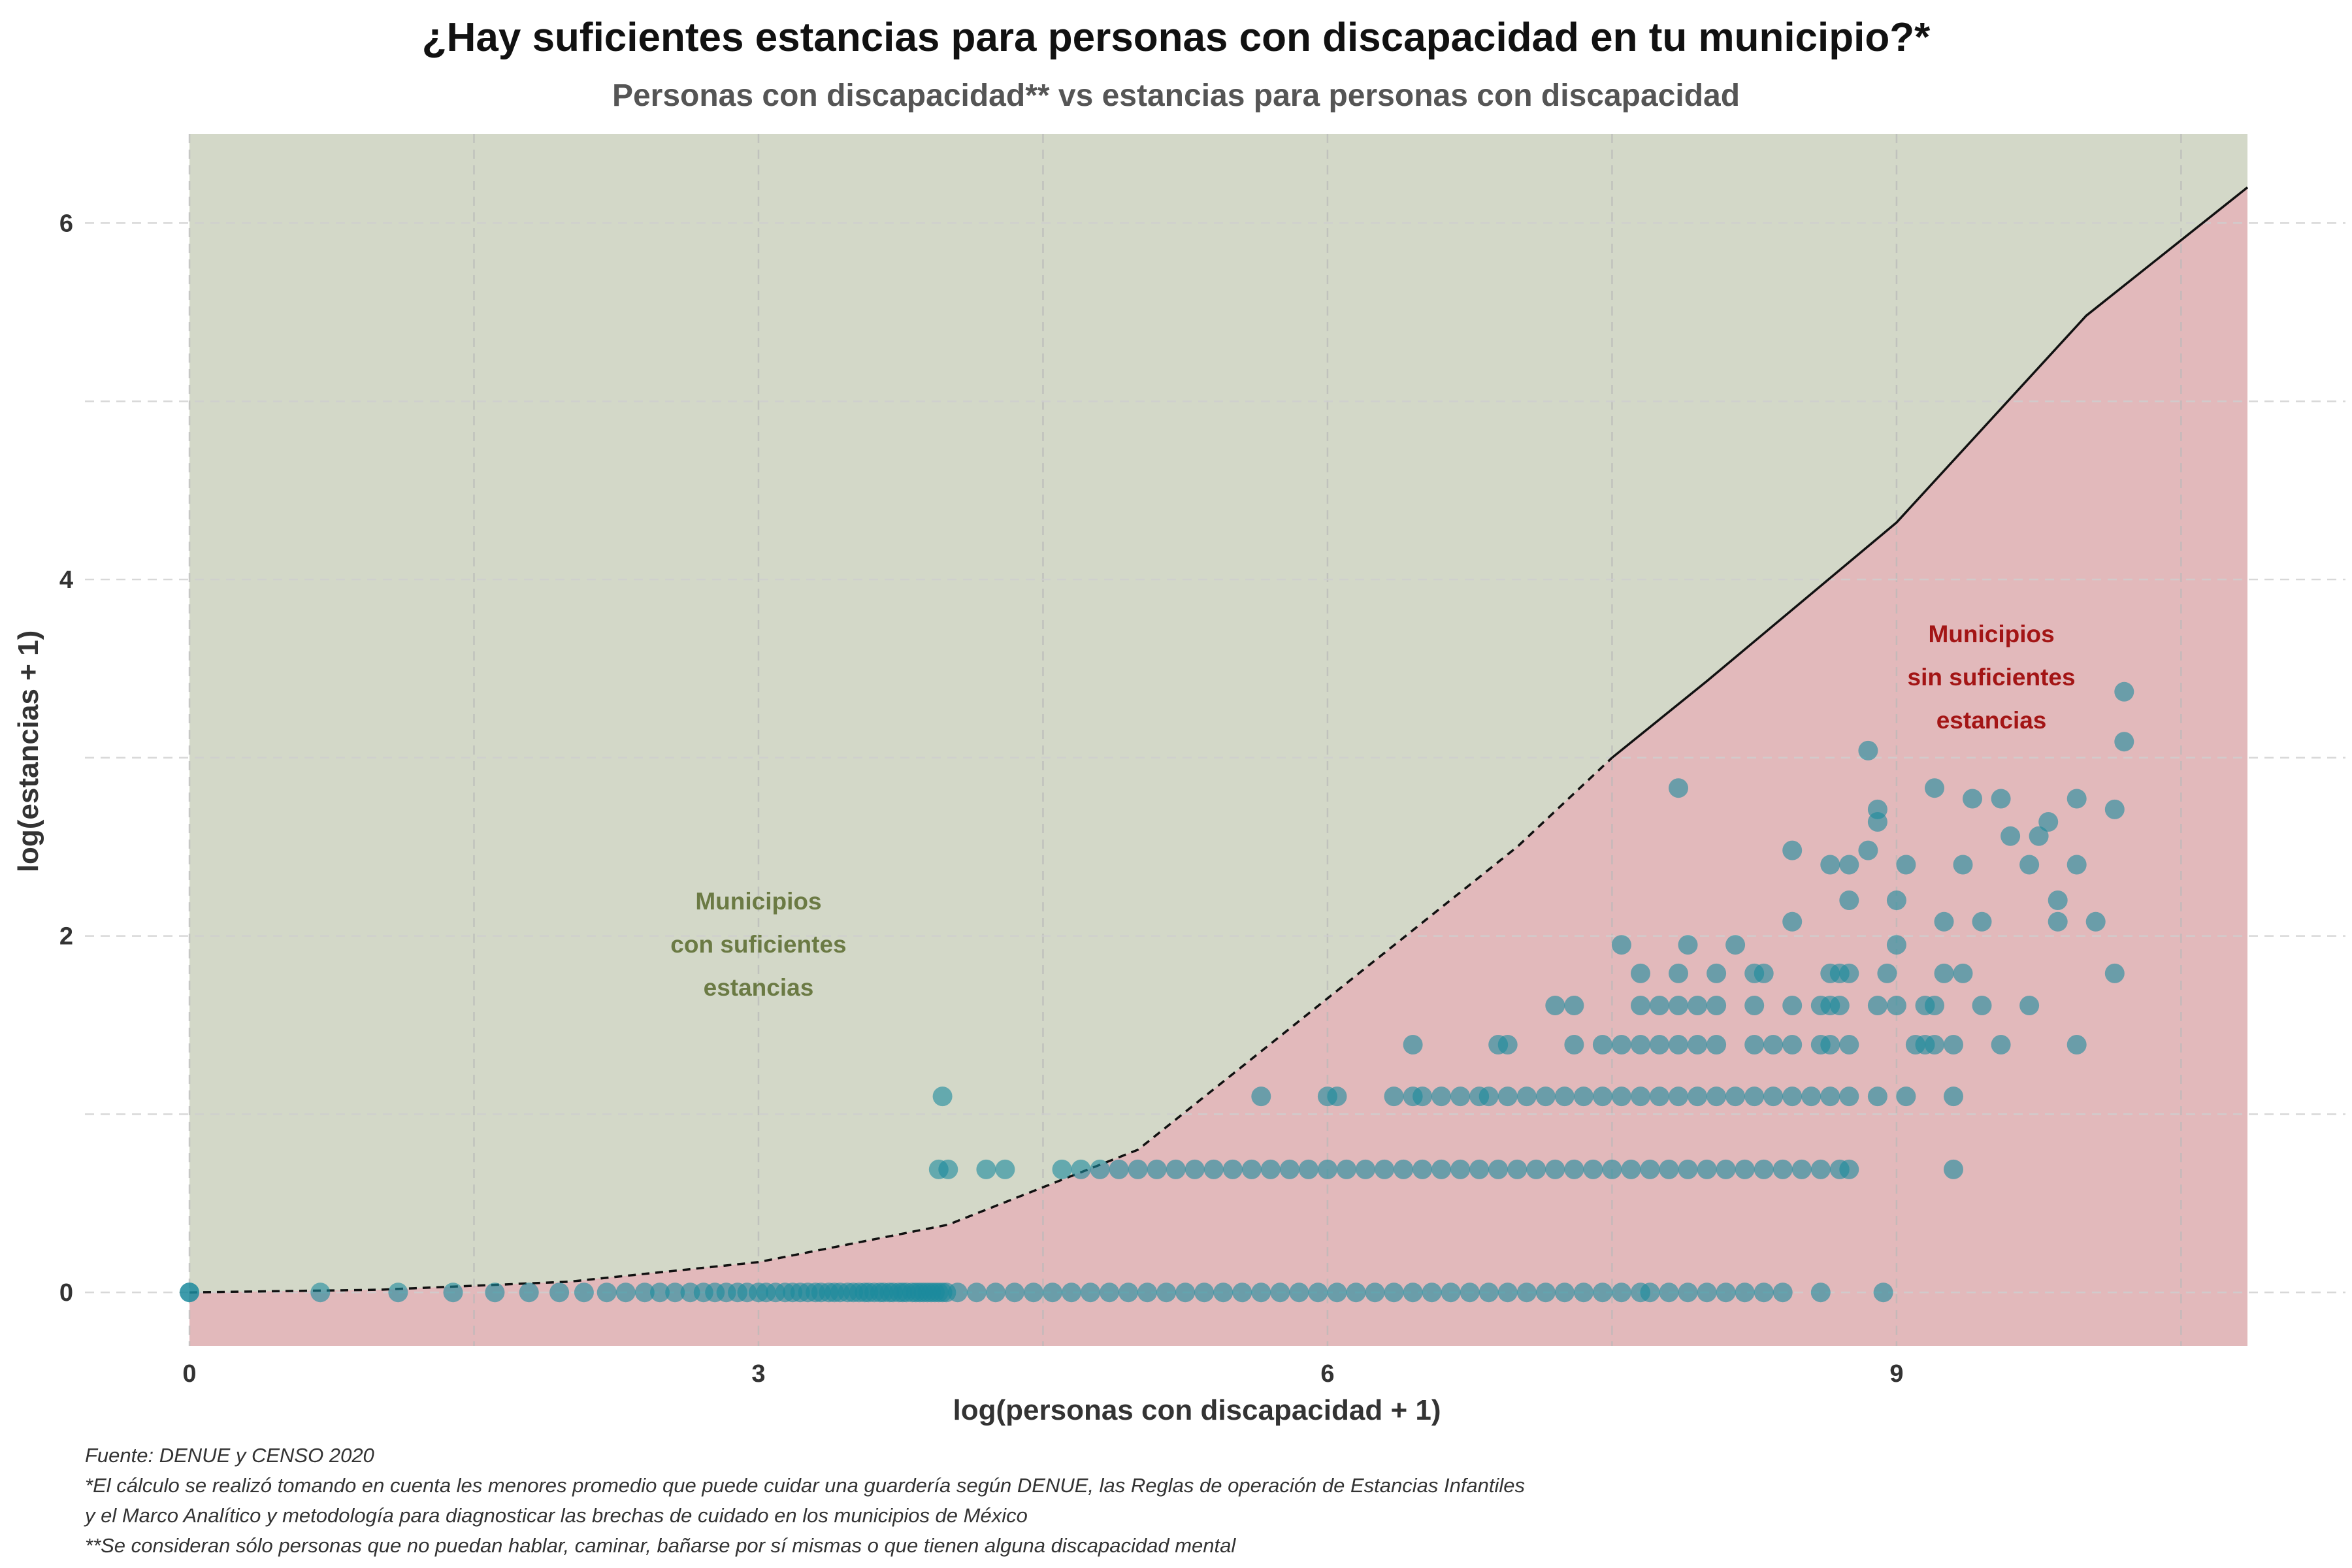 Image resolution: width=2352 pixels, height=1568 pixels. What do you see at coordinates (28, 751) in the screenshot?
I see `y-axis-label: log(estancias + 1)` at bounding box center [28, 751].